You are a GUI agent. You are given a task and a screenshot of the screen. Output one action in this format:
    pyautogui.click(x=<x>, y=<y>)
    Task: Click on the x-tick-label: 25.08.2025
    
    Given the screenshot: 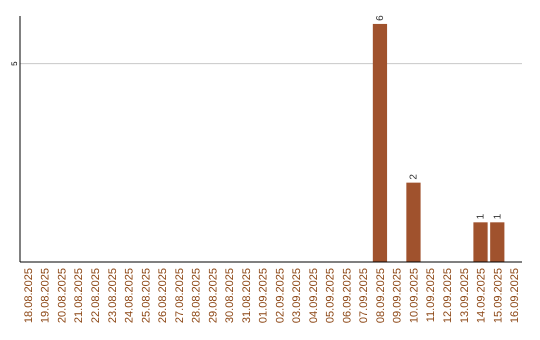 What is the action you would take?
    pyautogui.click(x=146, y=296)
    